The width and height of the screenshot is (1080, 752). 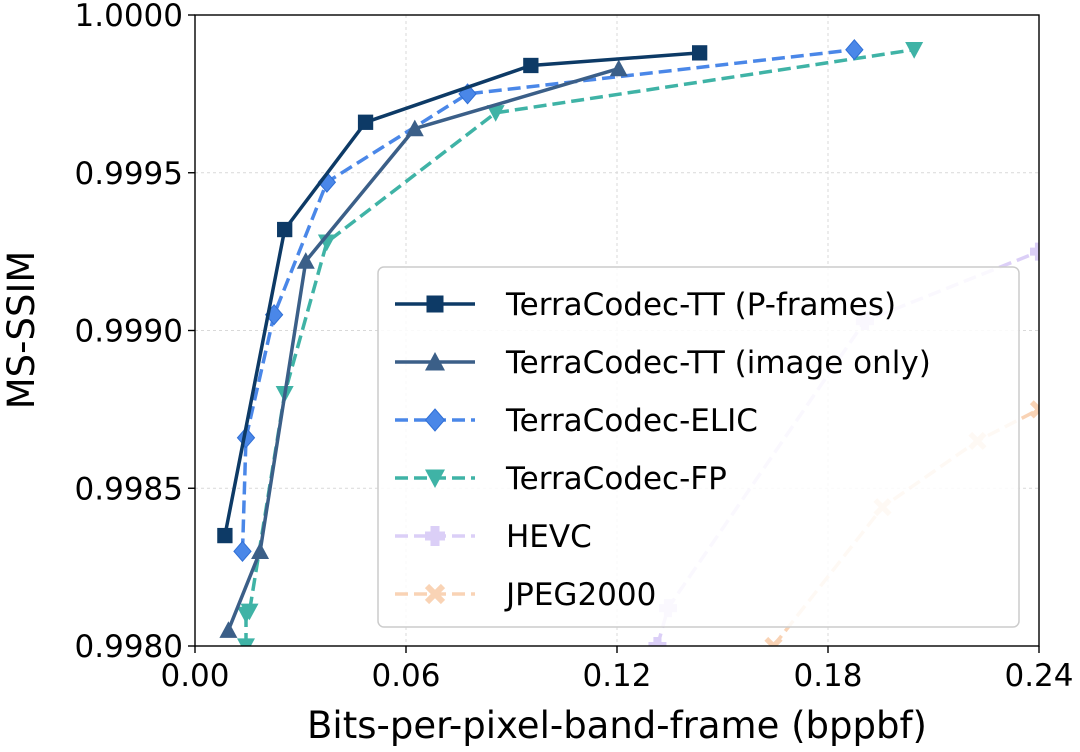 I want to click on x-axis-ticks: 0.00 0.06 0.12 0.18 0.24, so click(x=617, y=670).